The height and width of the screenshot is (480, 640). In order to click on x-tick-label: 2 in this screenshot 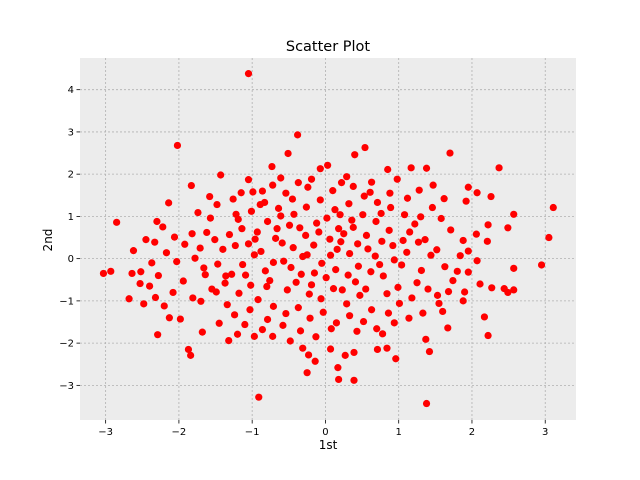, I will do `click(472, 432)`.